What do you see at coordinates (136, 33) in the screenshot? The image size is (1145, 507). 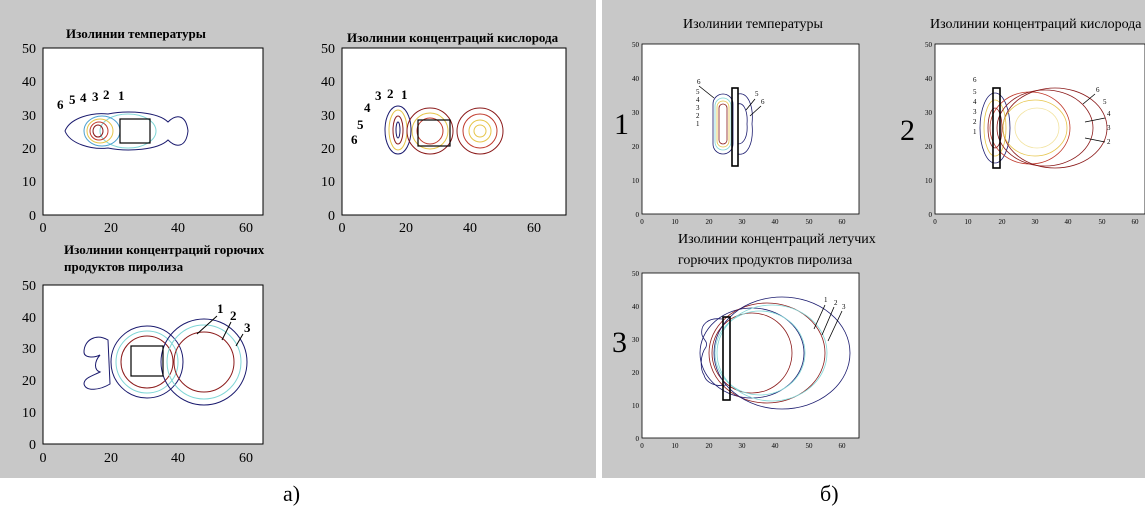 I see `left-plot1-title: Изолинии температуры` at bounding box center [136, 33].